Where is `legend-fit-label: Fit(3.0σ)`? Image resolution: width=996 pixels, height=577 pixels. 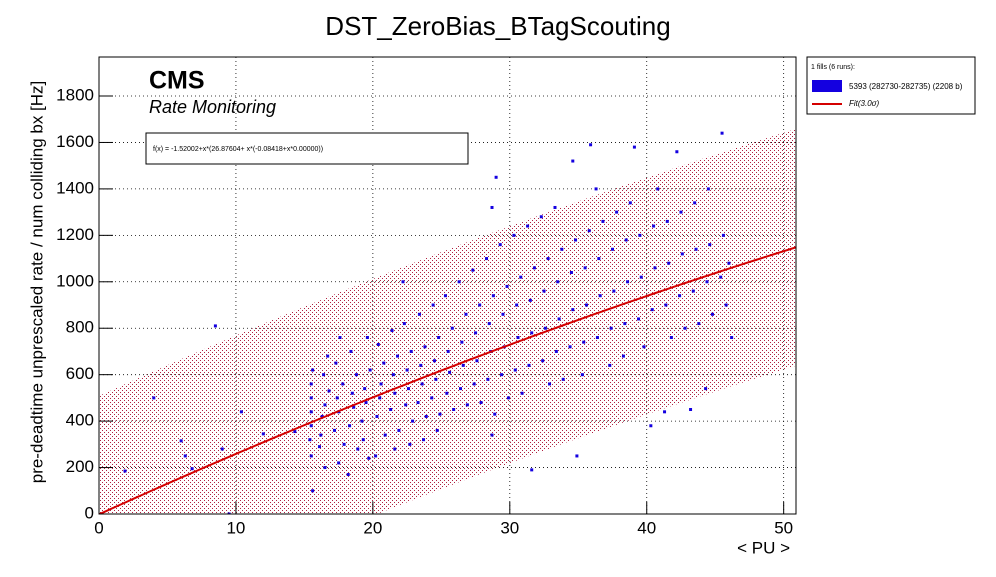 legend-fit-label: Fit(3.0σ) is located at coordinates (864, 103).